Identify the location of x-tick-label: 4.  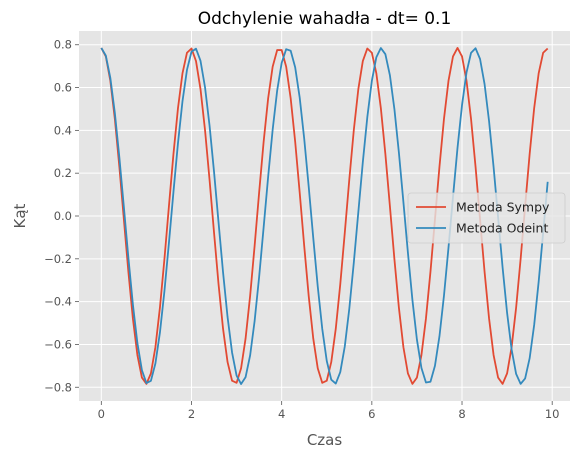
(281, 414).